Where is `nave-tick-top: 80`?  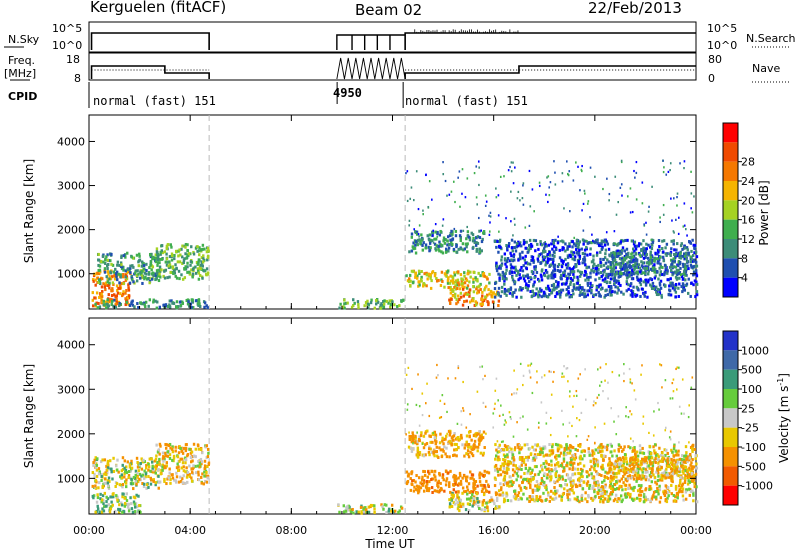 nave-tick-top: 80 is located at coordinates (715, 59).